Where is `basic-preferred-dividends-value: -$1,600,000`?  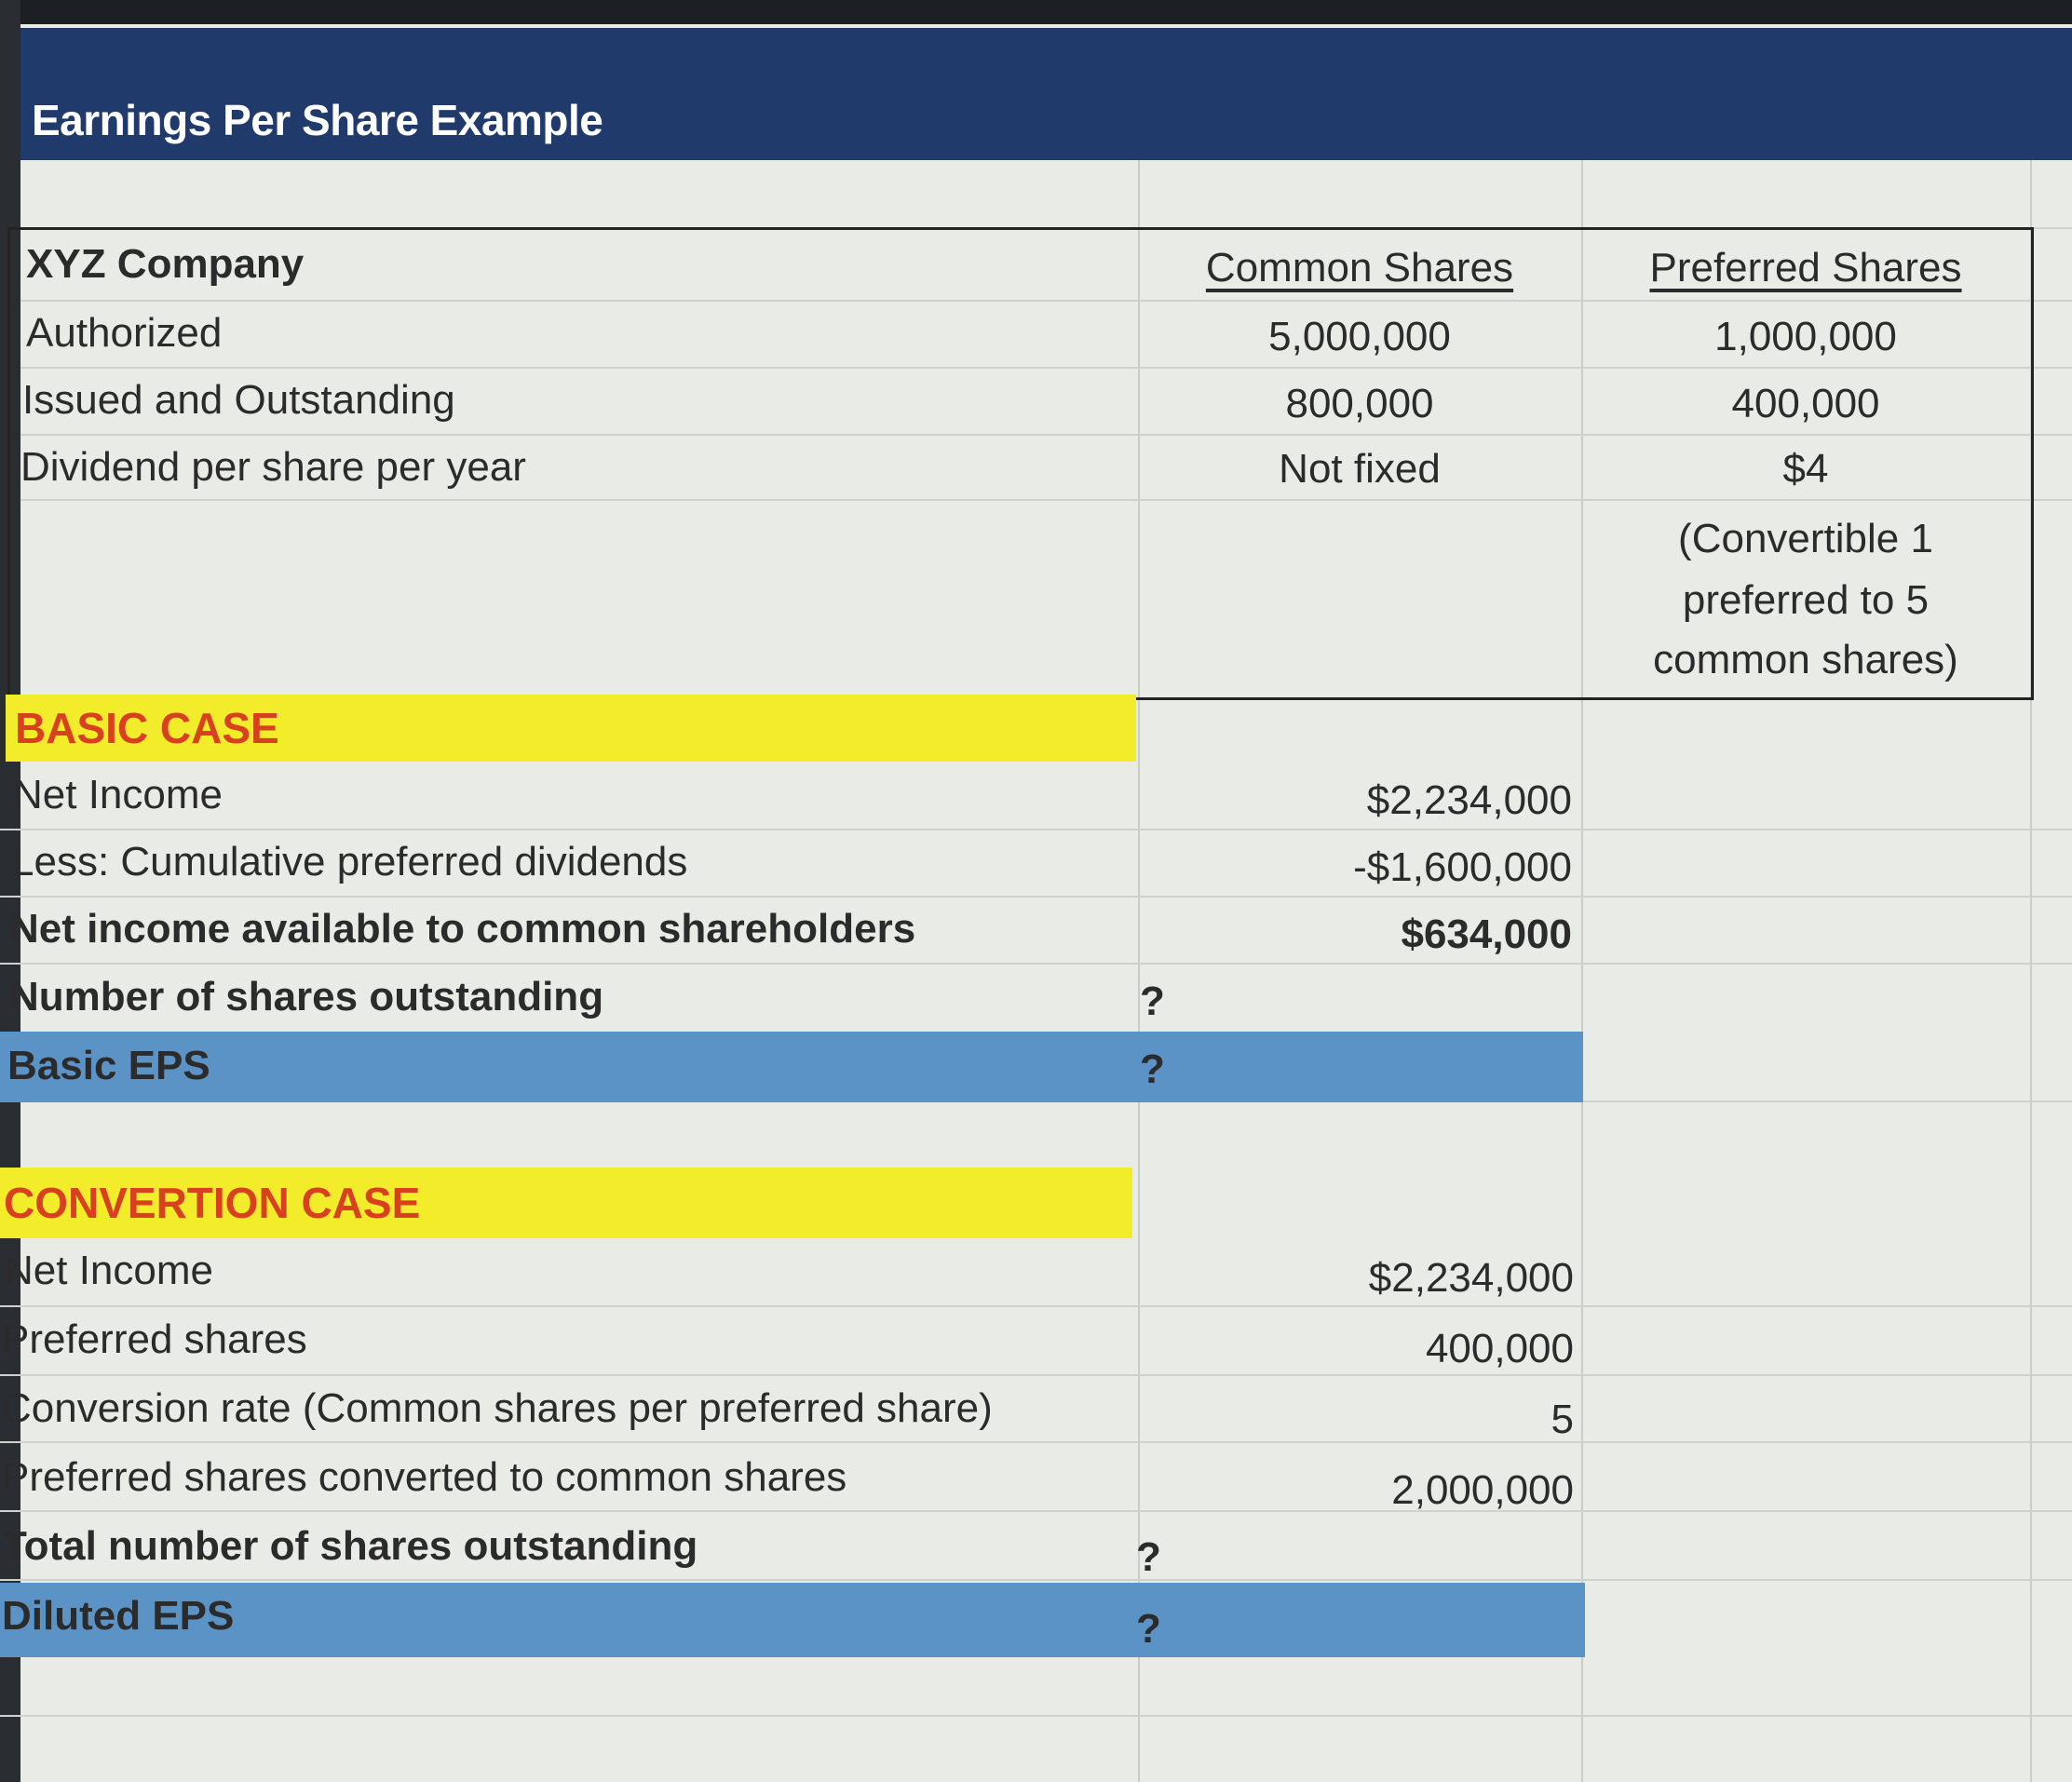 basic-preferred-dividends-value: -$1,600,000 is located at coordinates (1462, 867).